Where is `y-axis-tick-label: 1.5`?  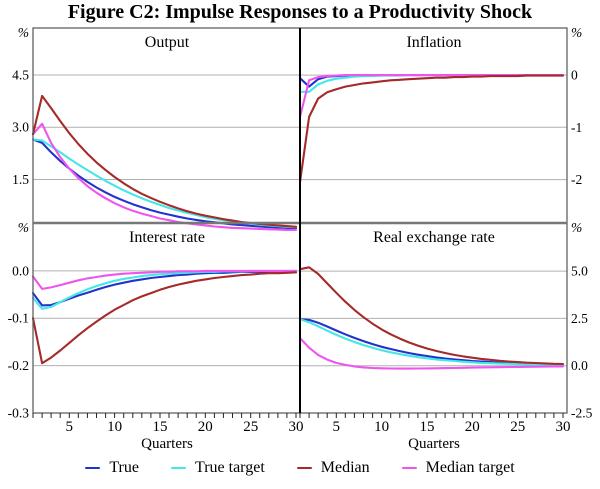
y-axis-tick-label: 1.5 is located at coordinates (20, 179).